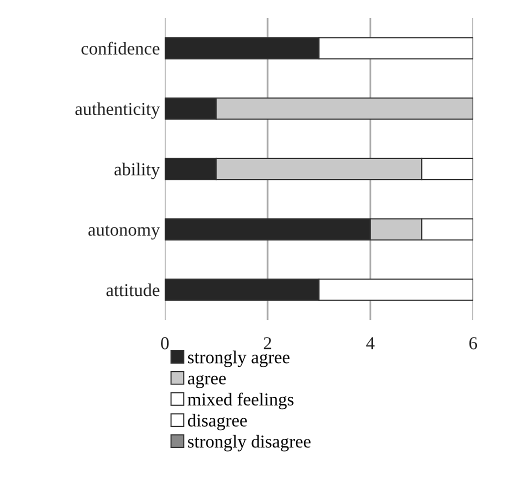 The image size is (512, 487). Describe the element at coordinates (268, 343) in the screenshot. I see `x-tick-label: 2` at that location.